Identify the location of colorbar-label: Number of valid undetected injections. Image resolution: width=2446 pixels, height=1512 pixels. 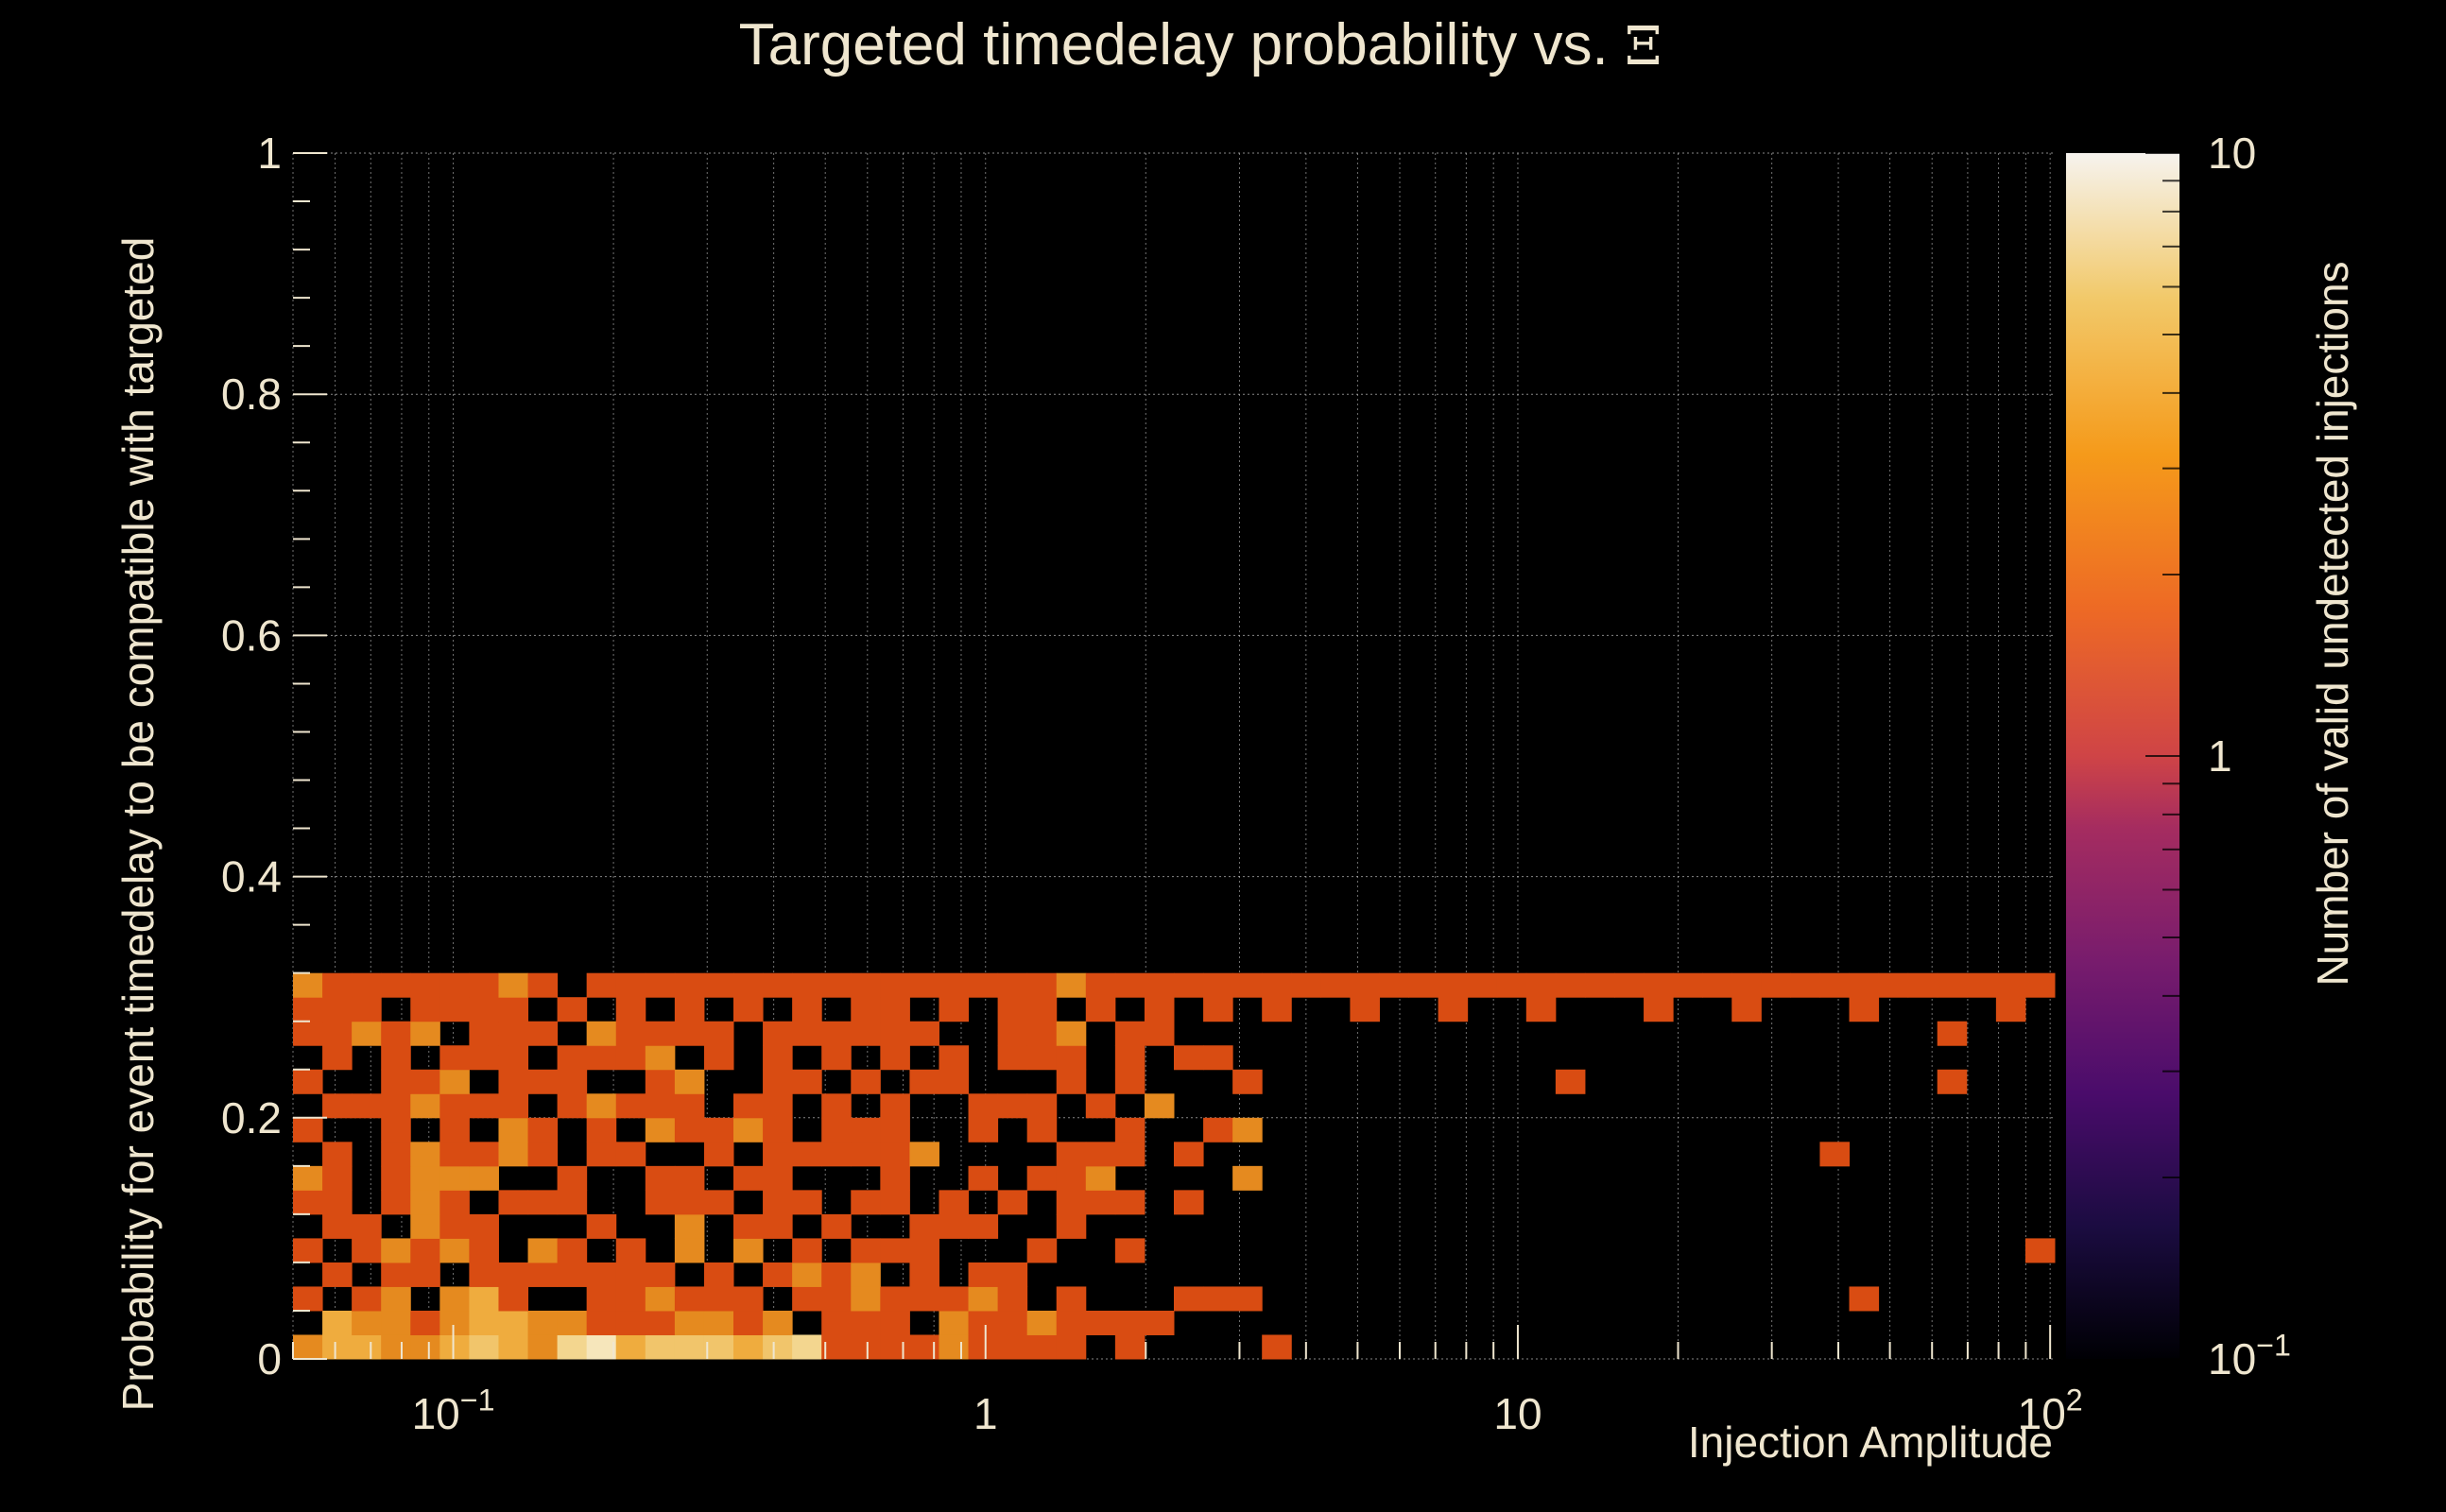
(2332, 623).